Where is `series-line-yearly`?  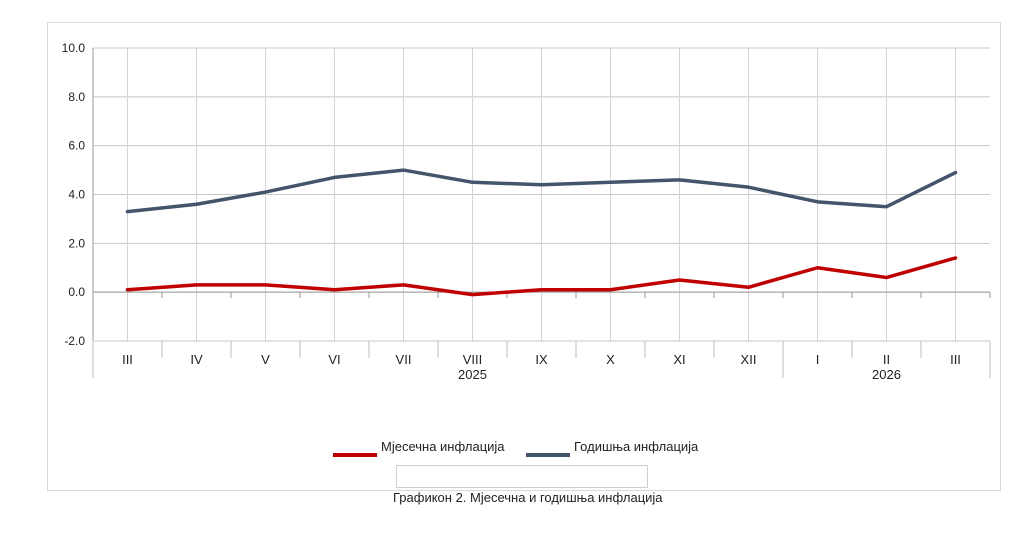
series-line-yearly is located at coordinates (541, 191).